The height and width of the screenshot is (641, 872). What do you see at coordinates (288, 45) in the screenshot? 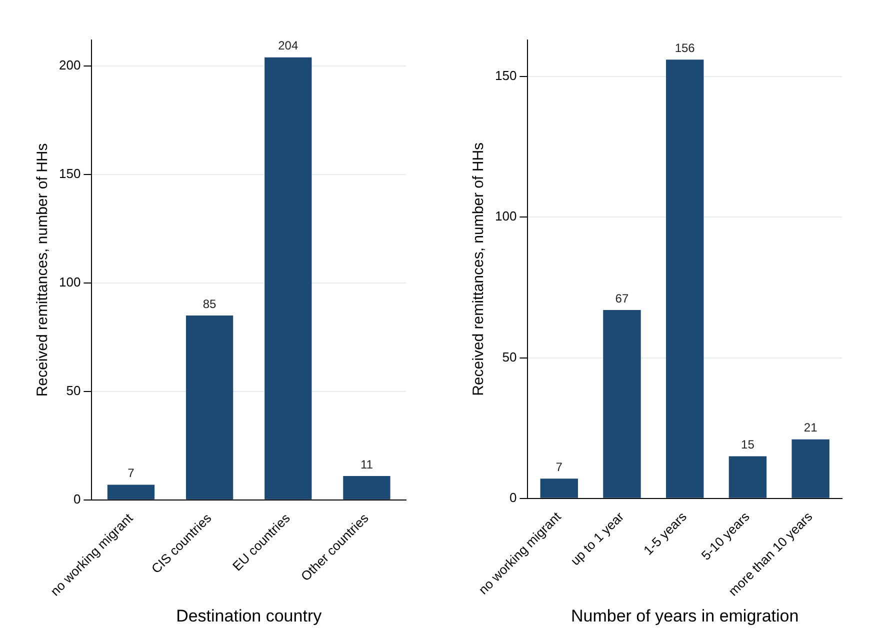
I see `data-label: 204` at bounding box center [288, 45].